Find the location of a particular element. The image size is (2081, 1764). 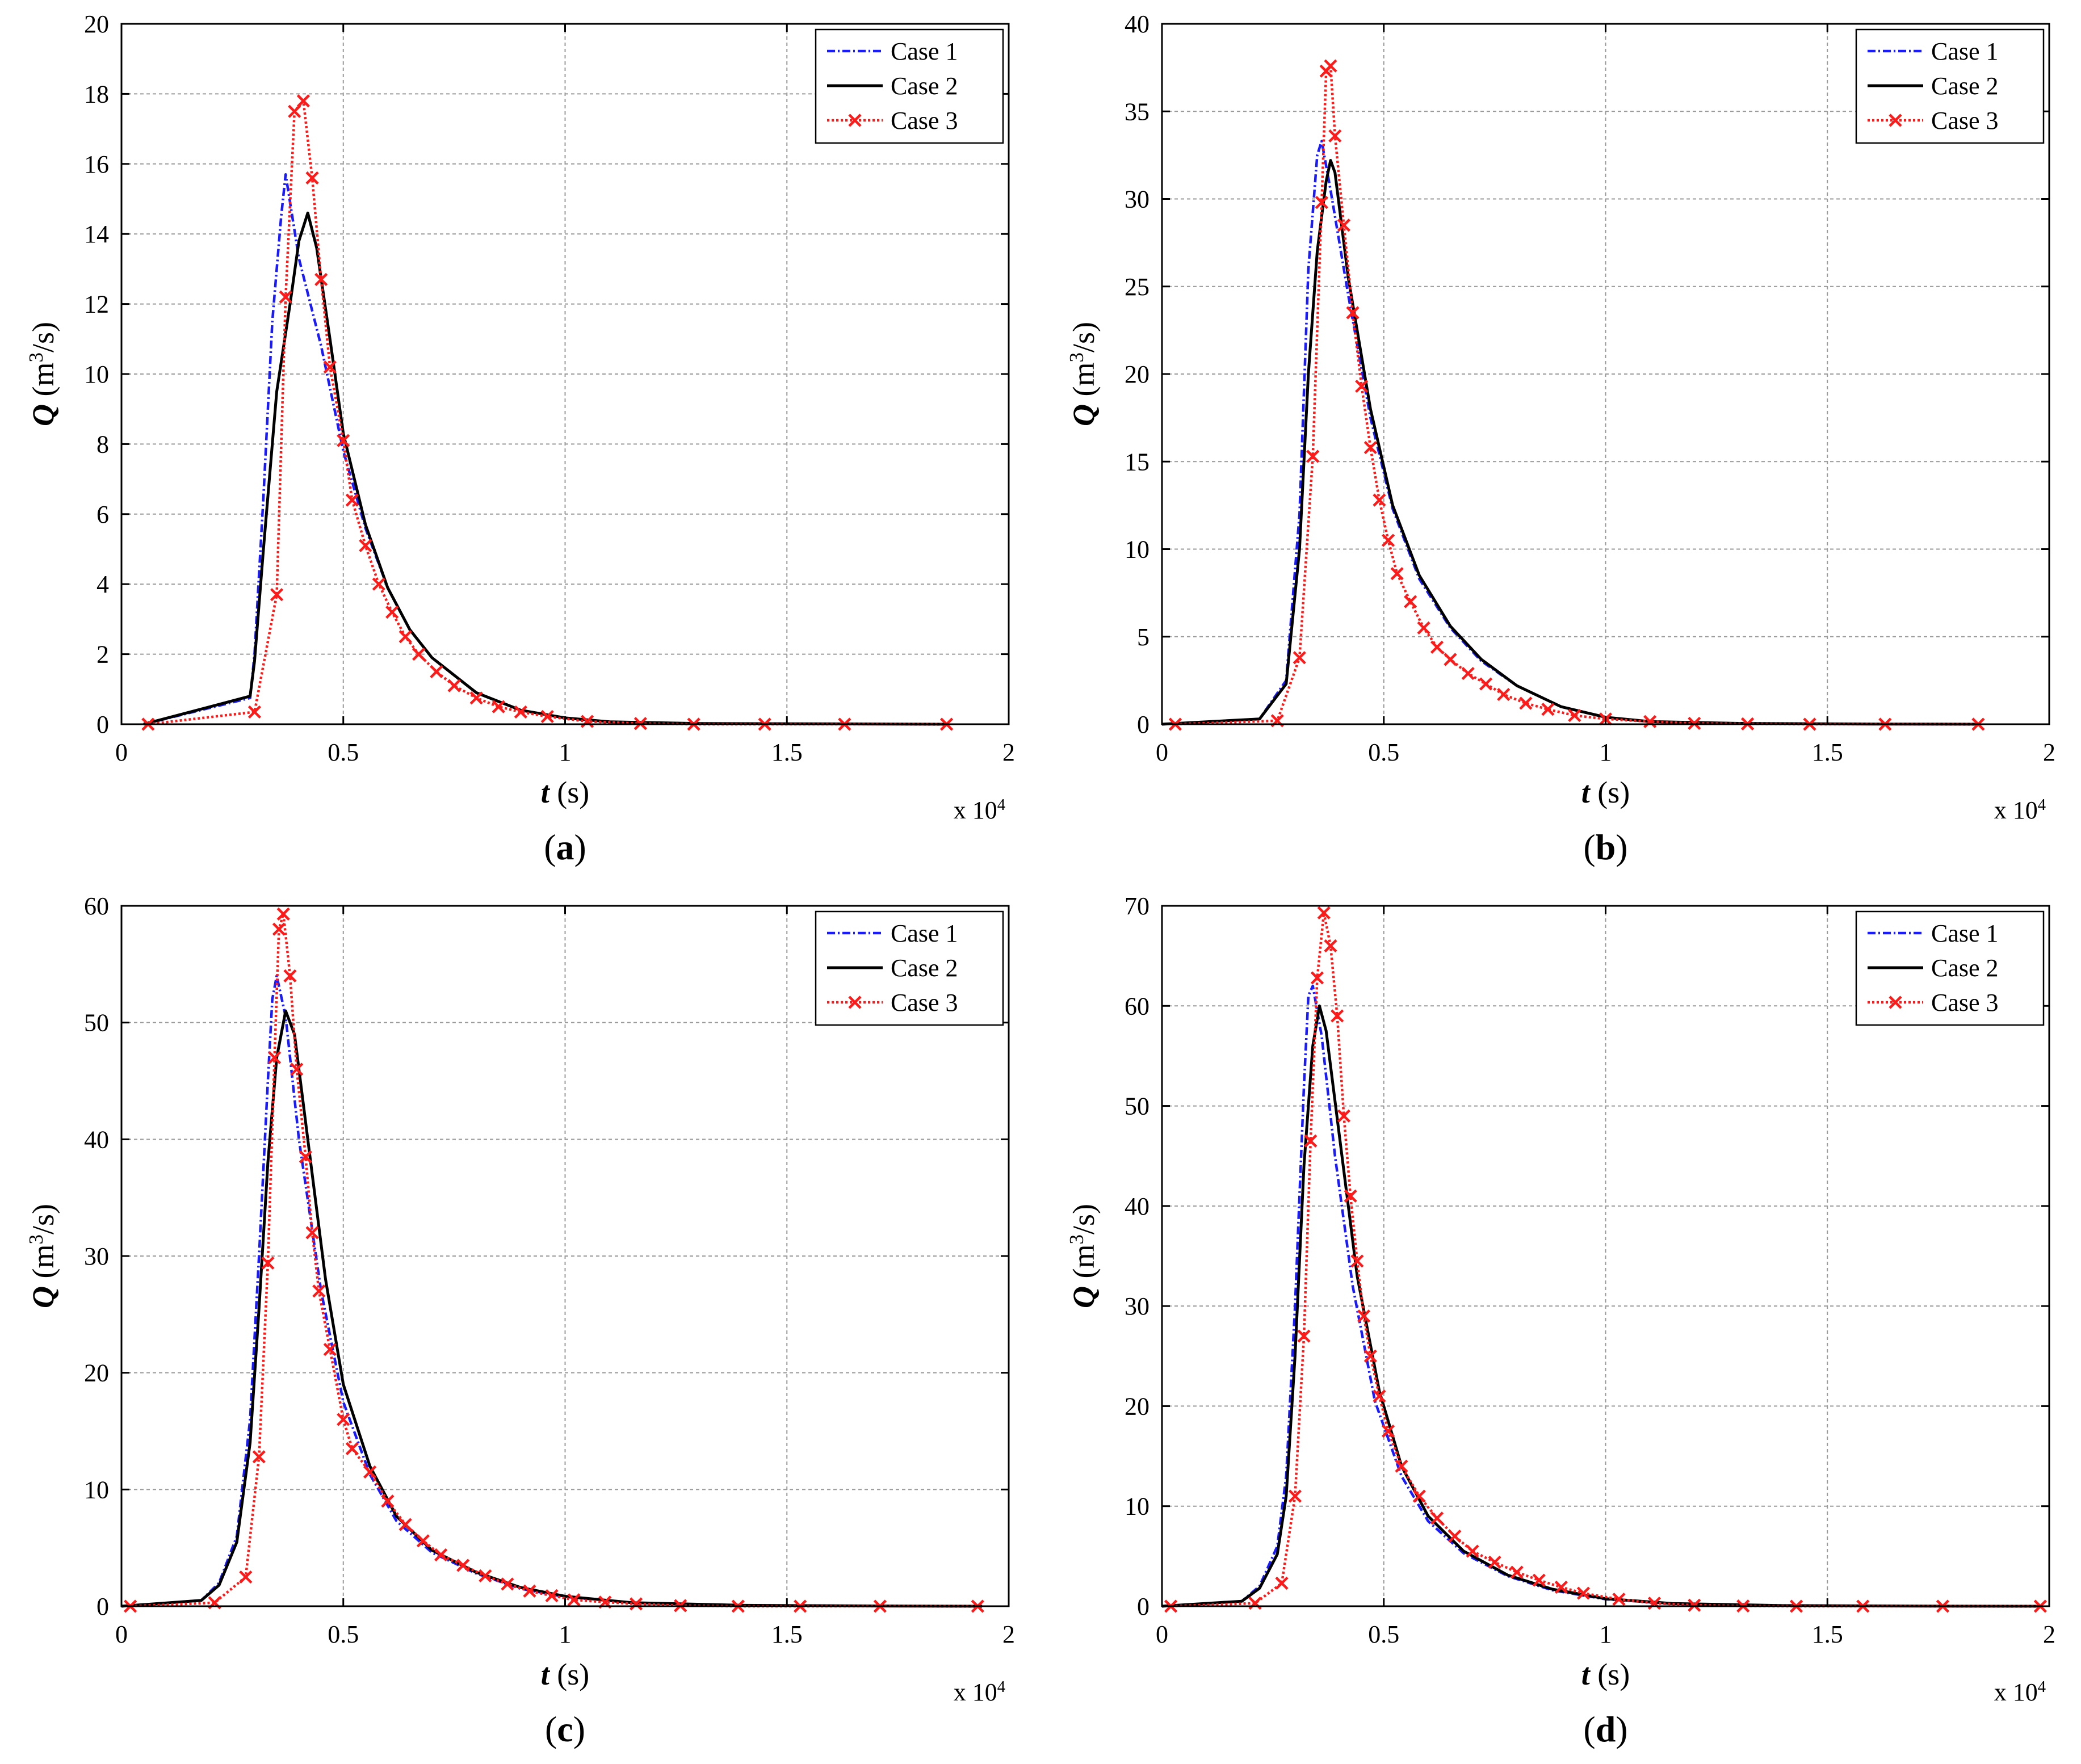

x-tick-label: 1 is located at coordinates (1606, 1634).